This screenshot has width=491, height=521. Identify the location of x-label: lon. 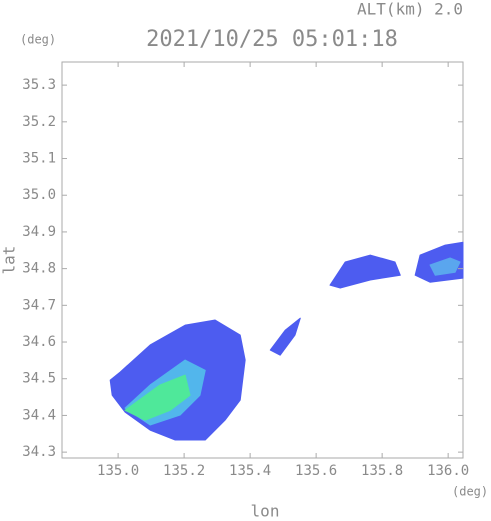
(265, 511).